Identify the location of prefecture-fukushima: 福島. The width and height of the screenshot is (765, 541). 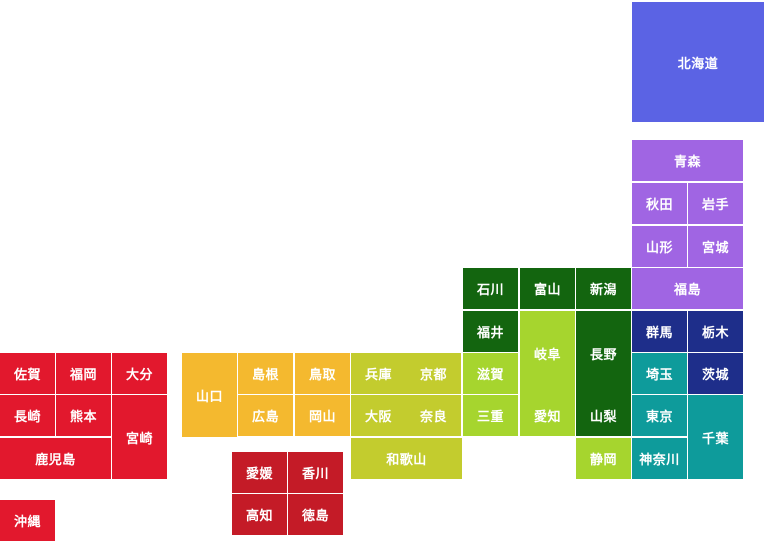
(687, 288).